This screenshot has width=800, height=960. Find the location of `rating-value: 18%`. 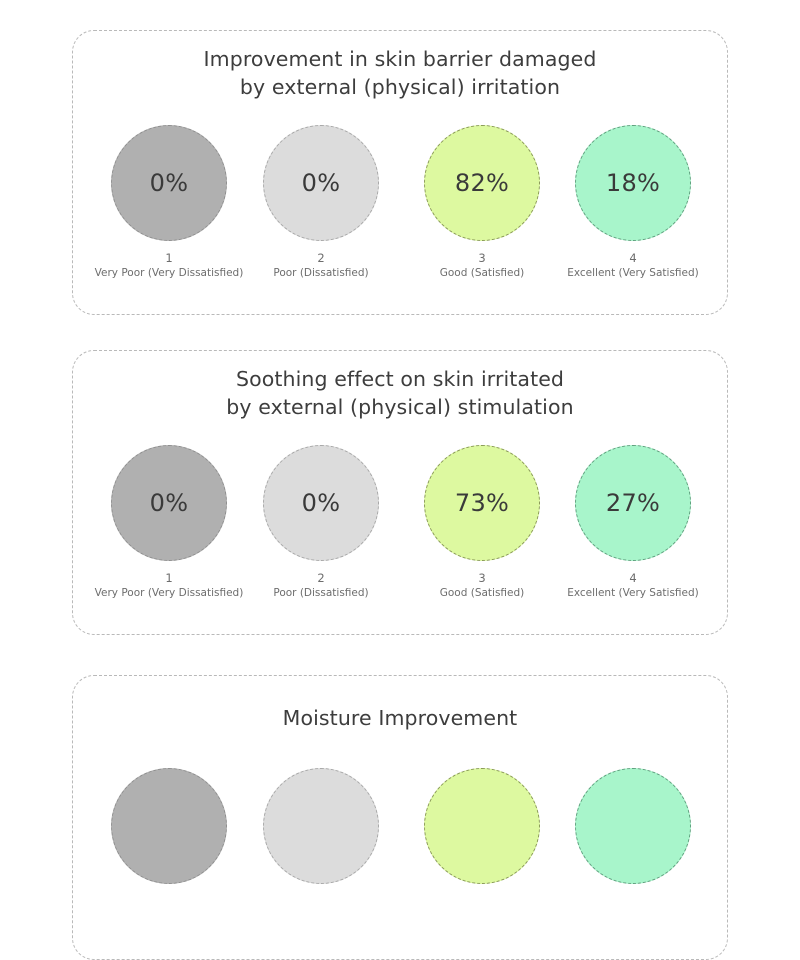

rating-value: 18% is located at coordinates (633, 183).